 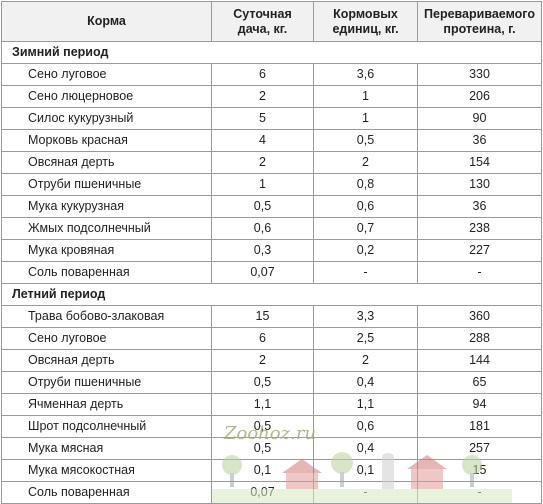 I want to click on section-title: Летний период, so click(x=271, y=294).